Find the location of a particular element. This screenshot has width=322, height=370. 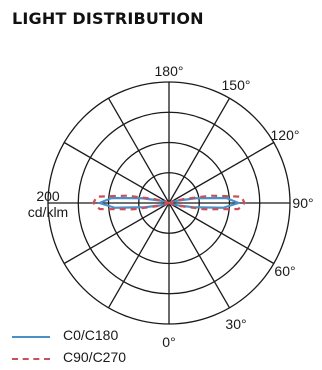

legend-label: C0/C180 is located at coordinates (91, 335).